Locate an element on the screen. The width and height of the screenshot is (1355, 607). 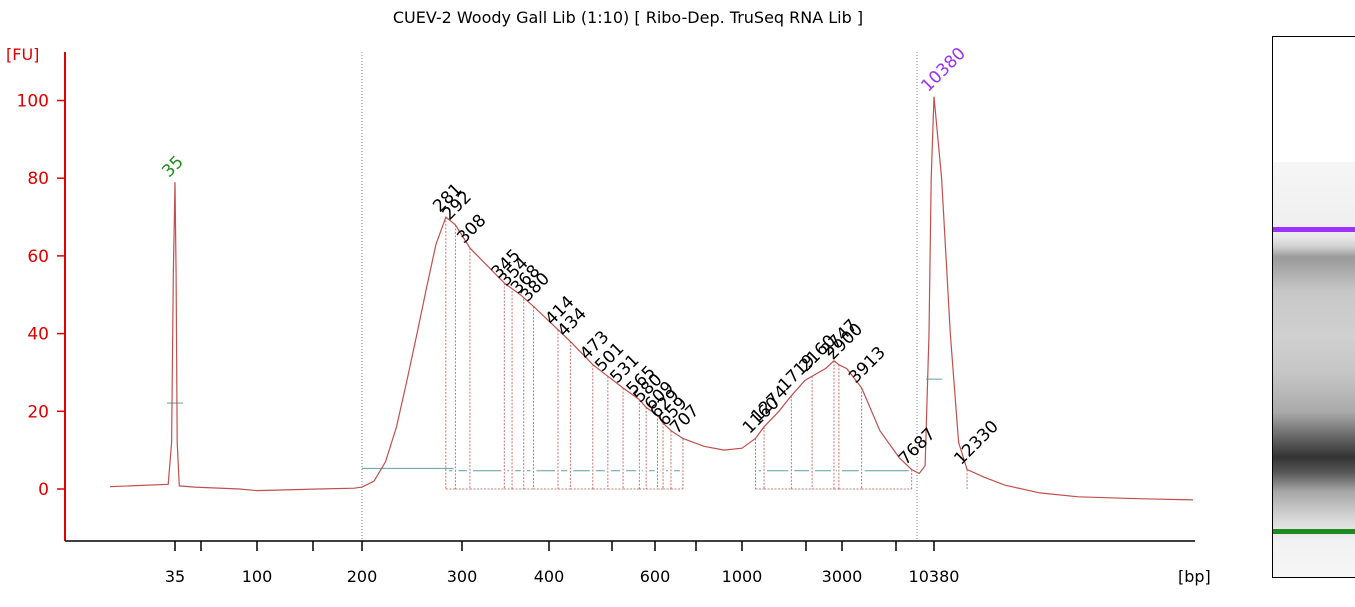
upper-marker-band is located at coordinates (1314, 229).